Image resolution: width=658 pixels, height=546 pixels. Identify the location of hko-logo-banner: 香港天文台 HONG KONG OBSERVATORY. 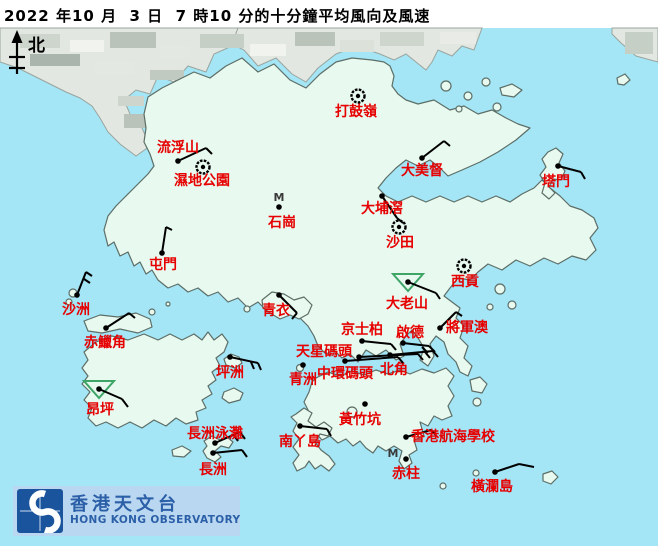
(126, 511).